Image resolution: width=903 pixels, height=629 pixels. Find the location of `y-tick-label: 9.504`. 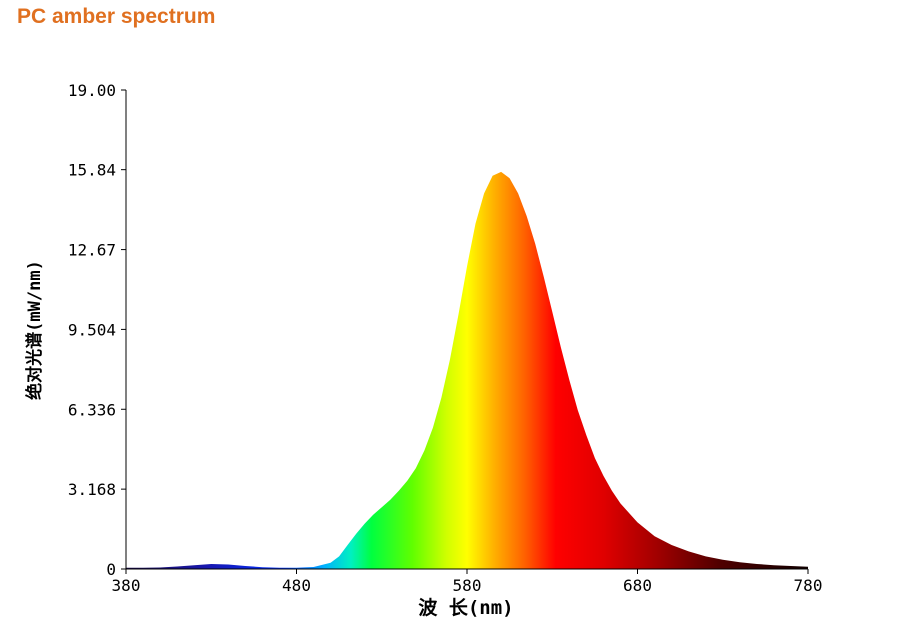

y-tick-label: 9.504 is located at coordinates (92, 329).